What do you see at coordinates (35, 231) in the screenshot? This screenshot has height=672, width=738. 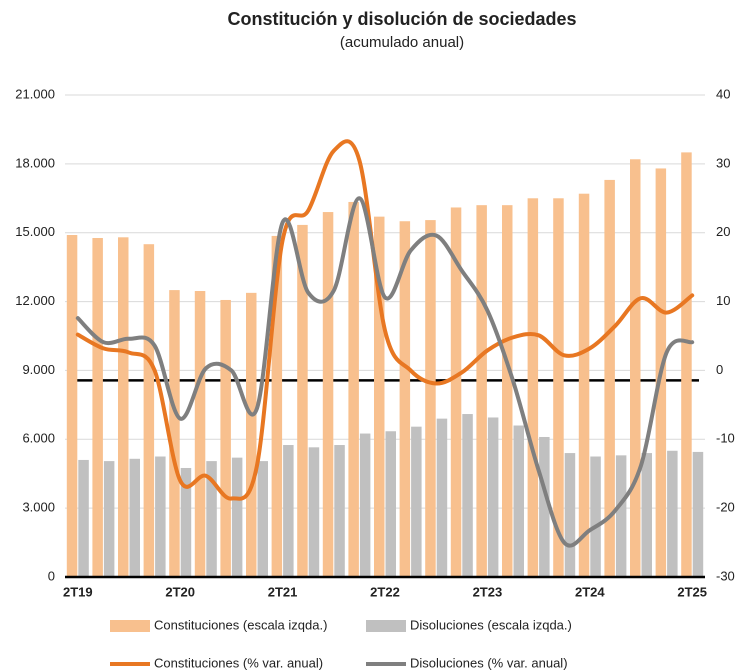 I see `y-tick-label: 15.000` at bounding box center [35, 231].